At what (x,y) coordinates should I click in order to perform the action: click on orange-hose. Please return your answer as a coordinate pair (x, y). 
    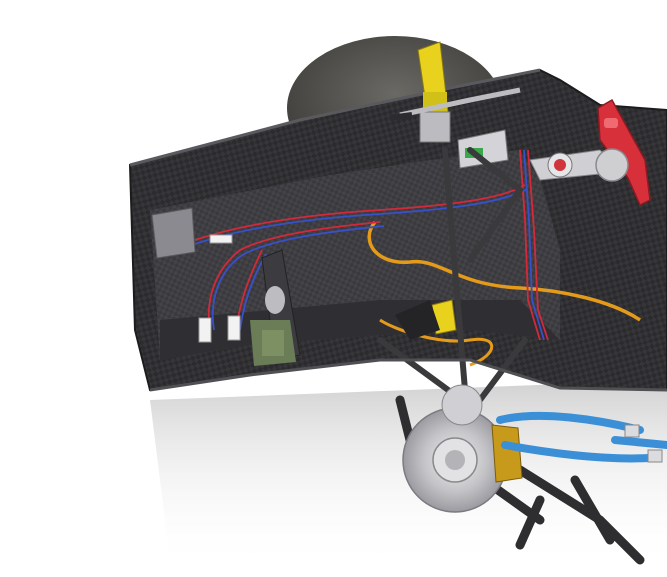
    Looking at the image, I should click on (504, 271).